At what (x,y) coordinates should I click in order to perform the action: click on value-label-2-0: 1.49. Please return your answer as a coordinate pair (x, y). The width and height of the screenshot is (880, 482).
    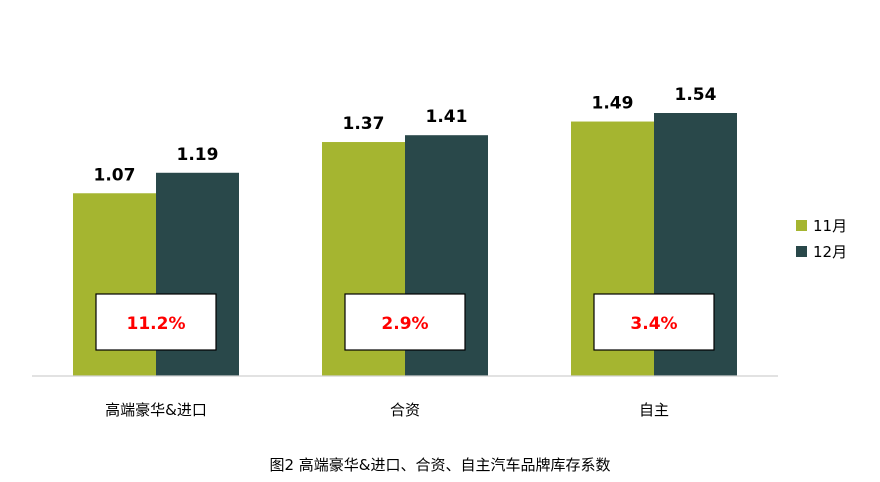
    Looking at the image, I should click on (613, 104).